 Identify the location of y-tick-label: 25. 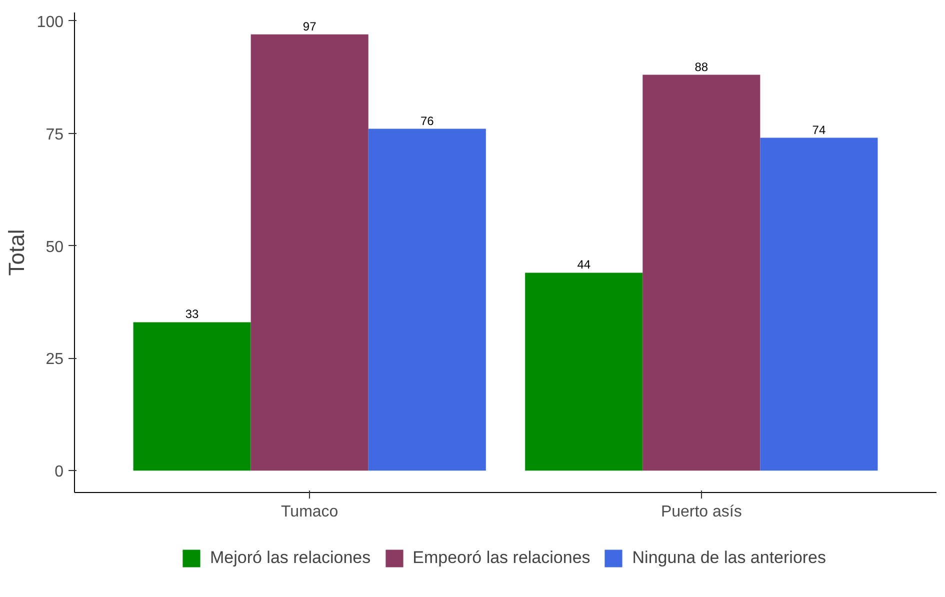
(55, 359).